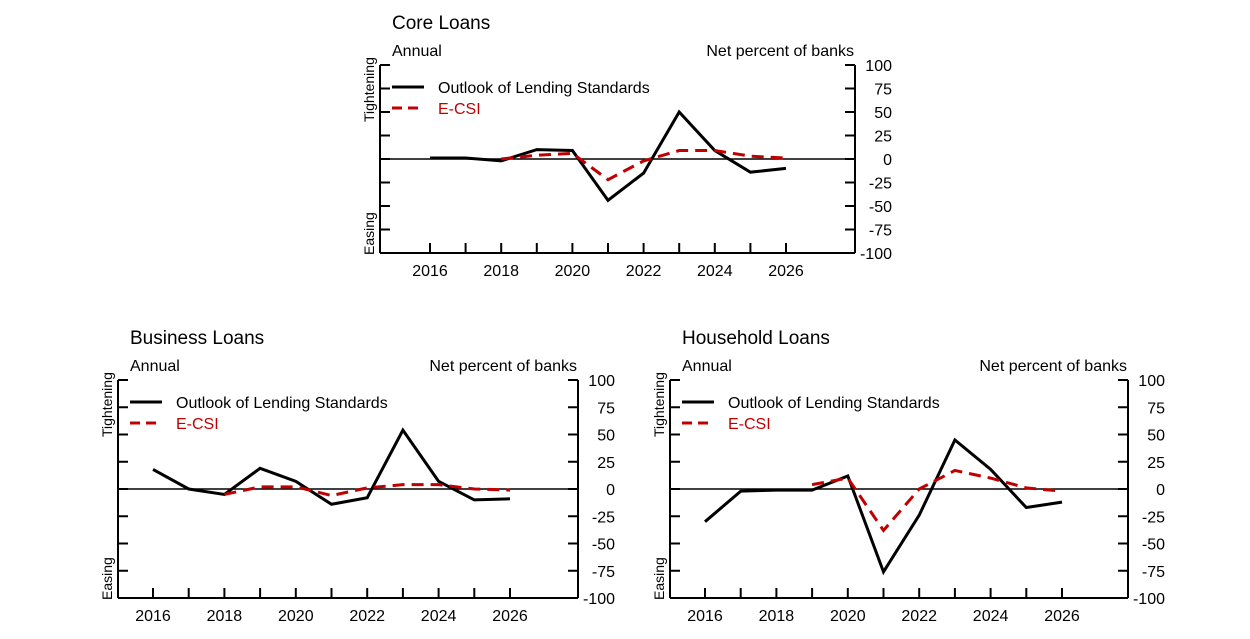 Image resolution: width=1250 pixels, height=639 pixels. Describe the element at coordinates (756, 338) in the screenshot. I see `chart-title: Household Loans` at that location.